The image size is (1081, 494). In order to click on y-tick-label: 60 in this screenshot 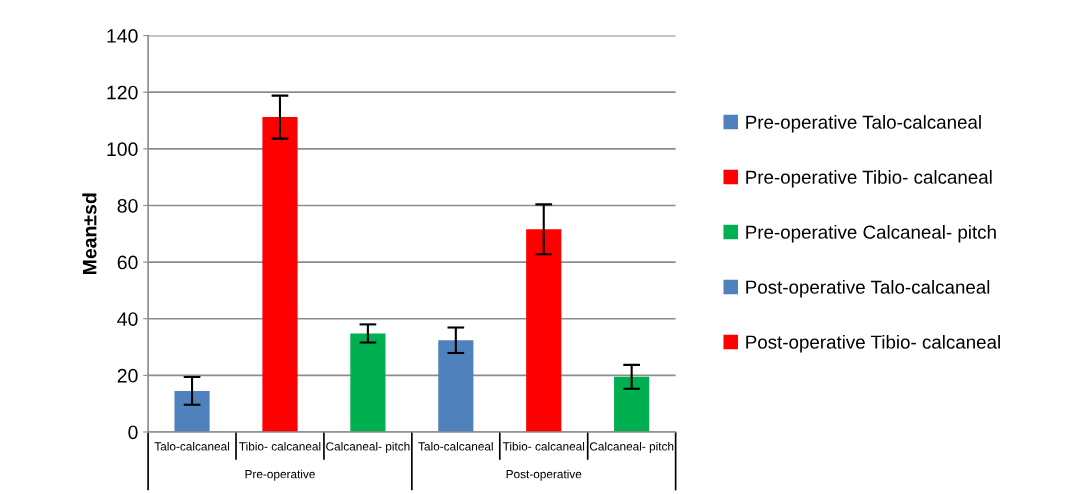, I will do `click(127, 262)`.